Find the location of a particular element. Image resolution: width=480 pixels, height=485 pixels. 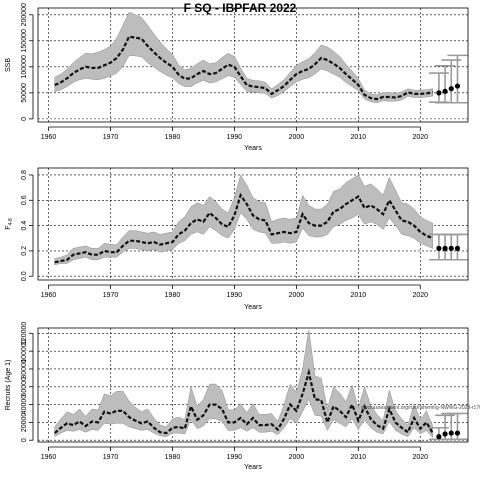

y-axis-label-main: SSB is located at coordinates (8, 65).